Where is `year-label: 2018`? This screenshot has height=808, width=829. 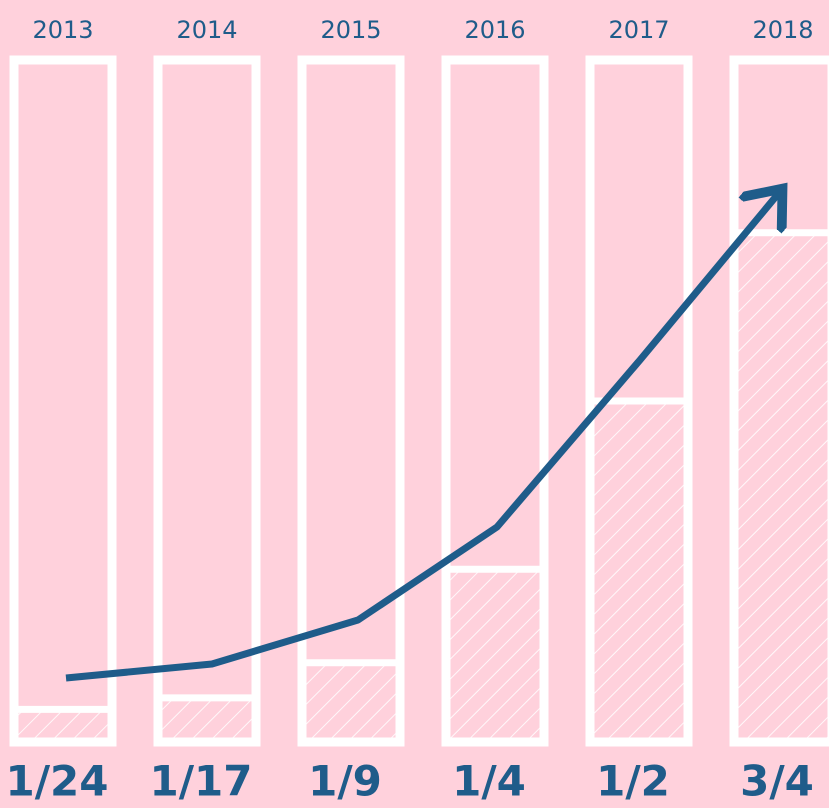
year-label: 2018 is located at coordinates (782, 30).